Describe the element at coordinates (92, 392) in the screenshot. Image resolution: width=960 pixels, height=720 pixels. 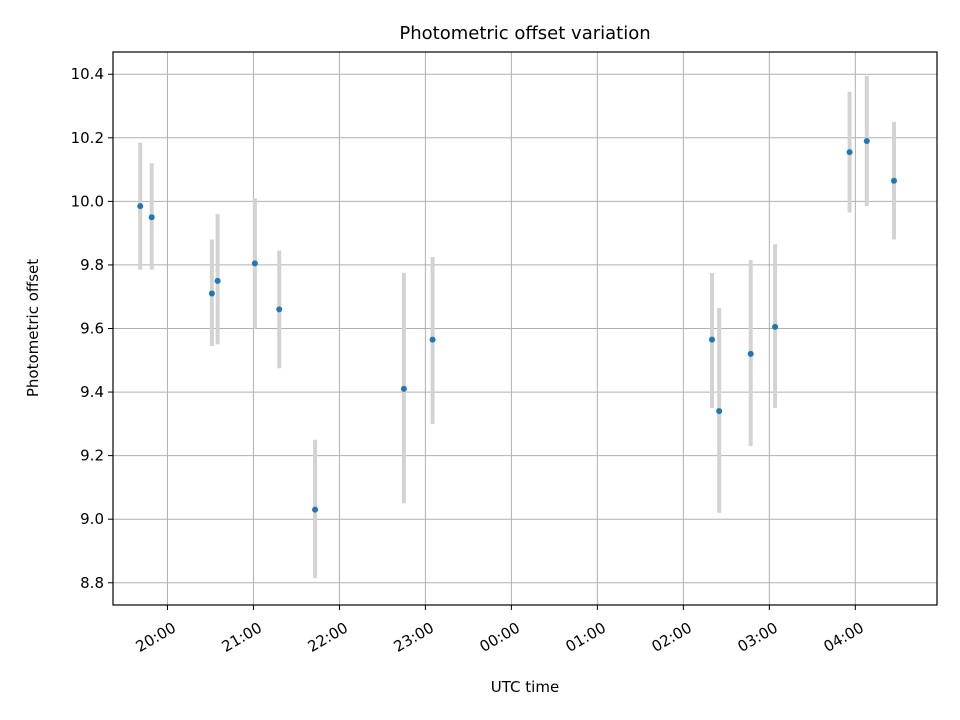
I see `y-tick-label: 9.4` at that location.